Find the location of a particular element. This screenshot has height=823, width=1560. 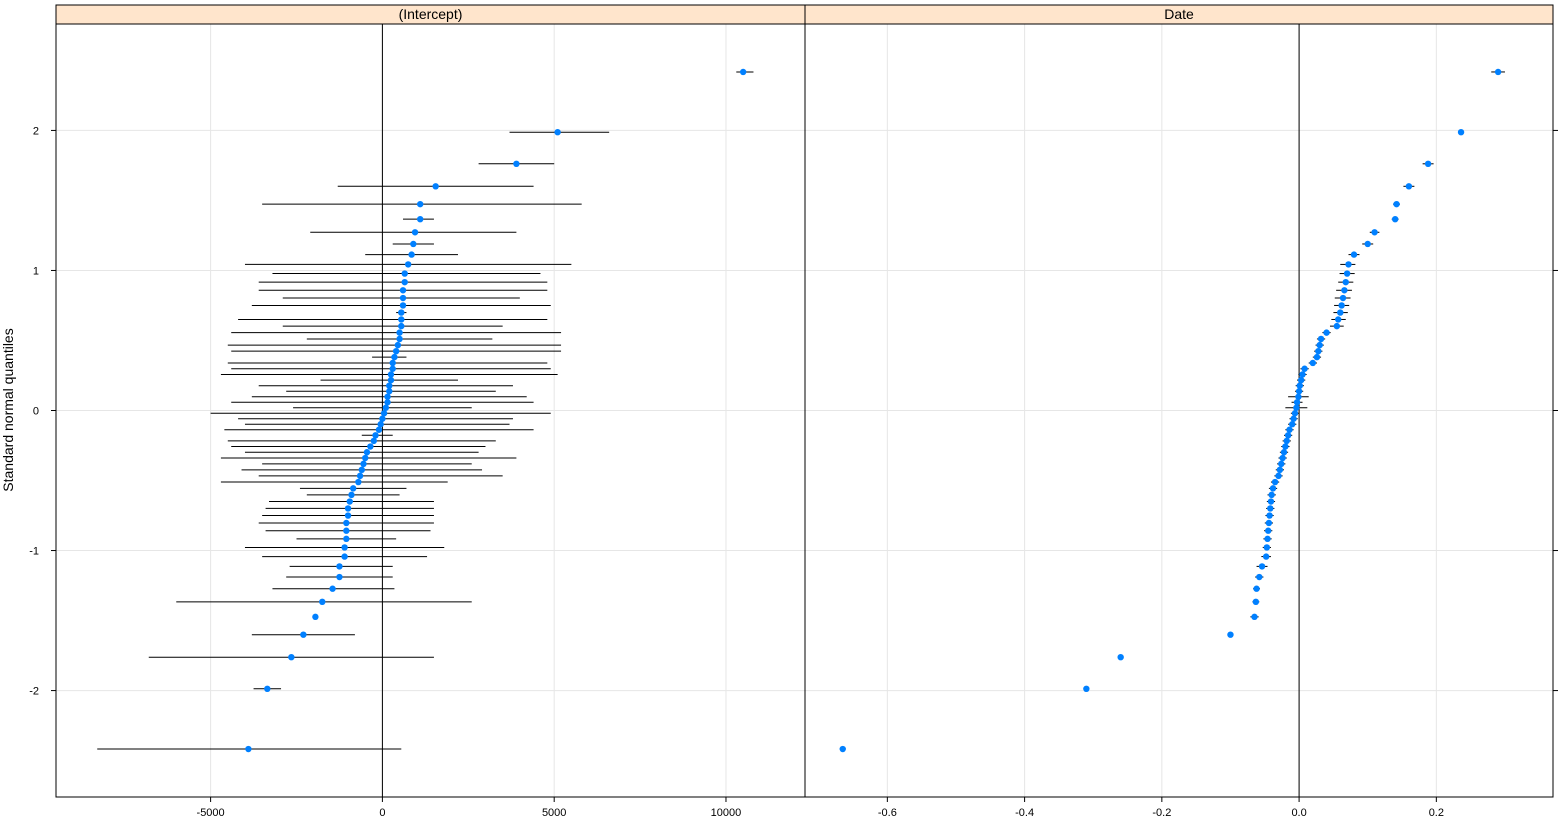

y-axis-label: Standard normal quantiles is located at coordinates (8, 409).